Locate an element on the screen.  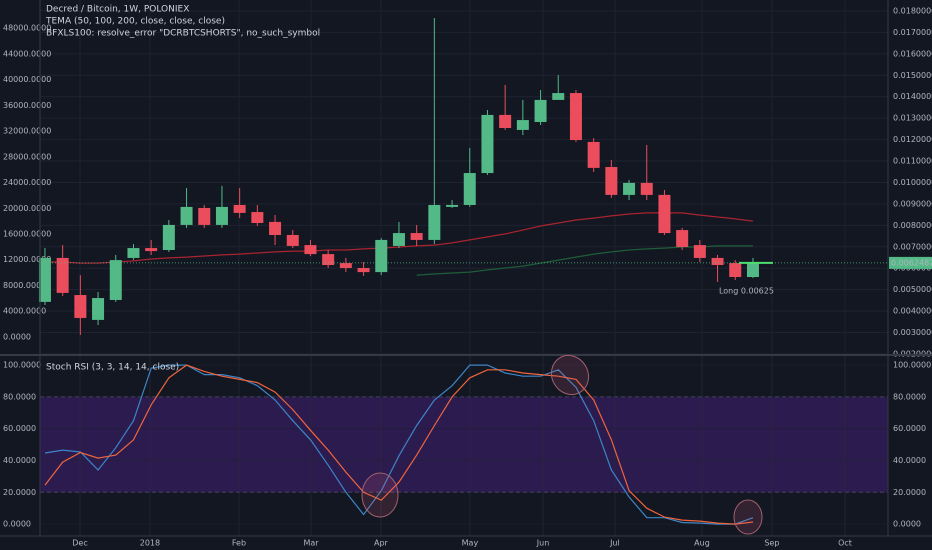
y-tick-label: 0.01000000 is located at coordinates (912, 182).